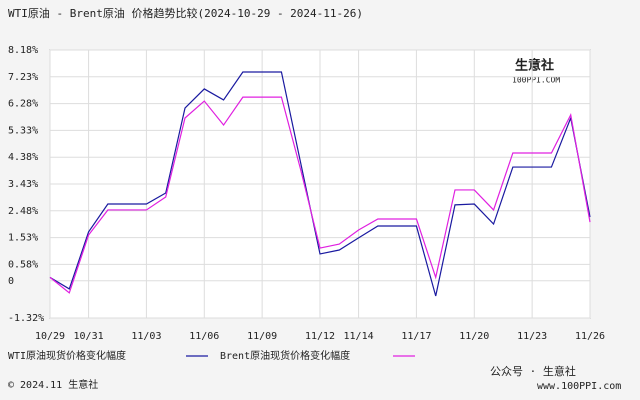  I want to click on x-tick-label: 11/26, so click(590, 336).